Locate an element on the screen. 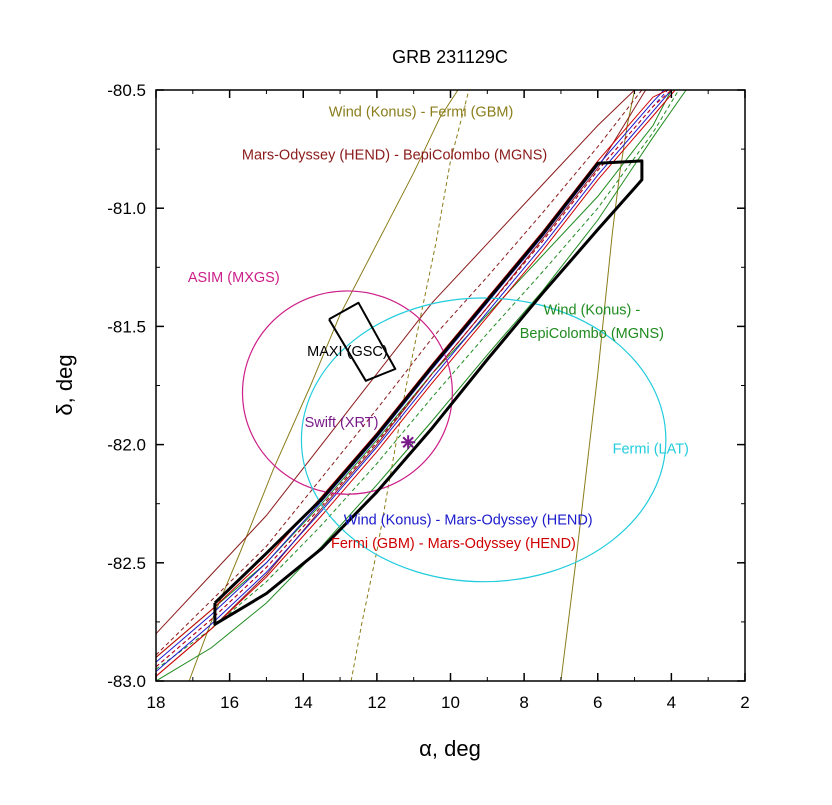  annotation-bepicolombo-mgns: BepiColombo (MGNS) is located at coordinates (592, 334).